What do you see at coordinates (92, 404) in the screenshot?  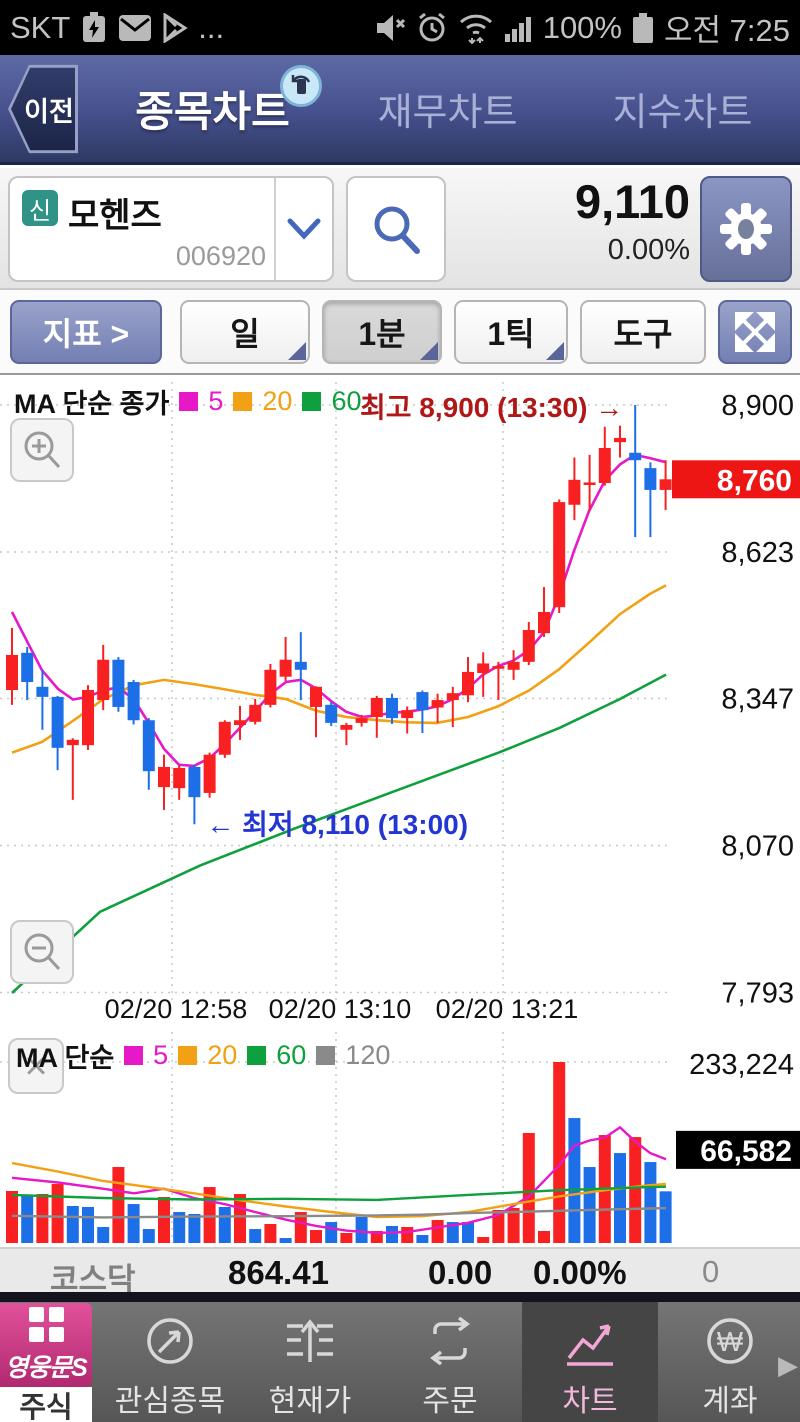 I see `legend-title: MA 단순 종가` at bounding box center [92, 404].